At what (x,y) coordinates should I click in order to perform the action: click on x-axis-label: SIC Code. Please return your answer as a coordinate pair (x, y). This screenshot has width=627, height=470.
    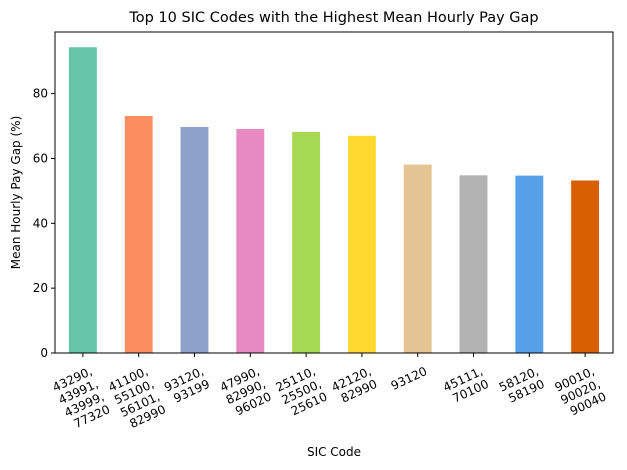
    Looking at the image, I should click on (334, 452).